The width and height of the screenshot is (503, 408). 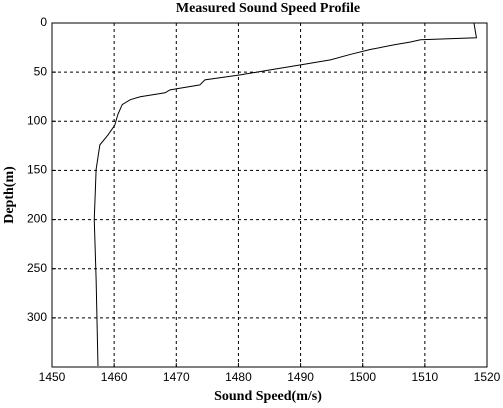 I want to click on y-tick-label: 100, so click(x=37, y=120).